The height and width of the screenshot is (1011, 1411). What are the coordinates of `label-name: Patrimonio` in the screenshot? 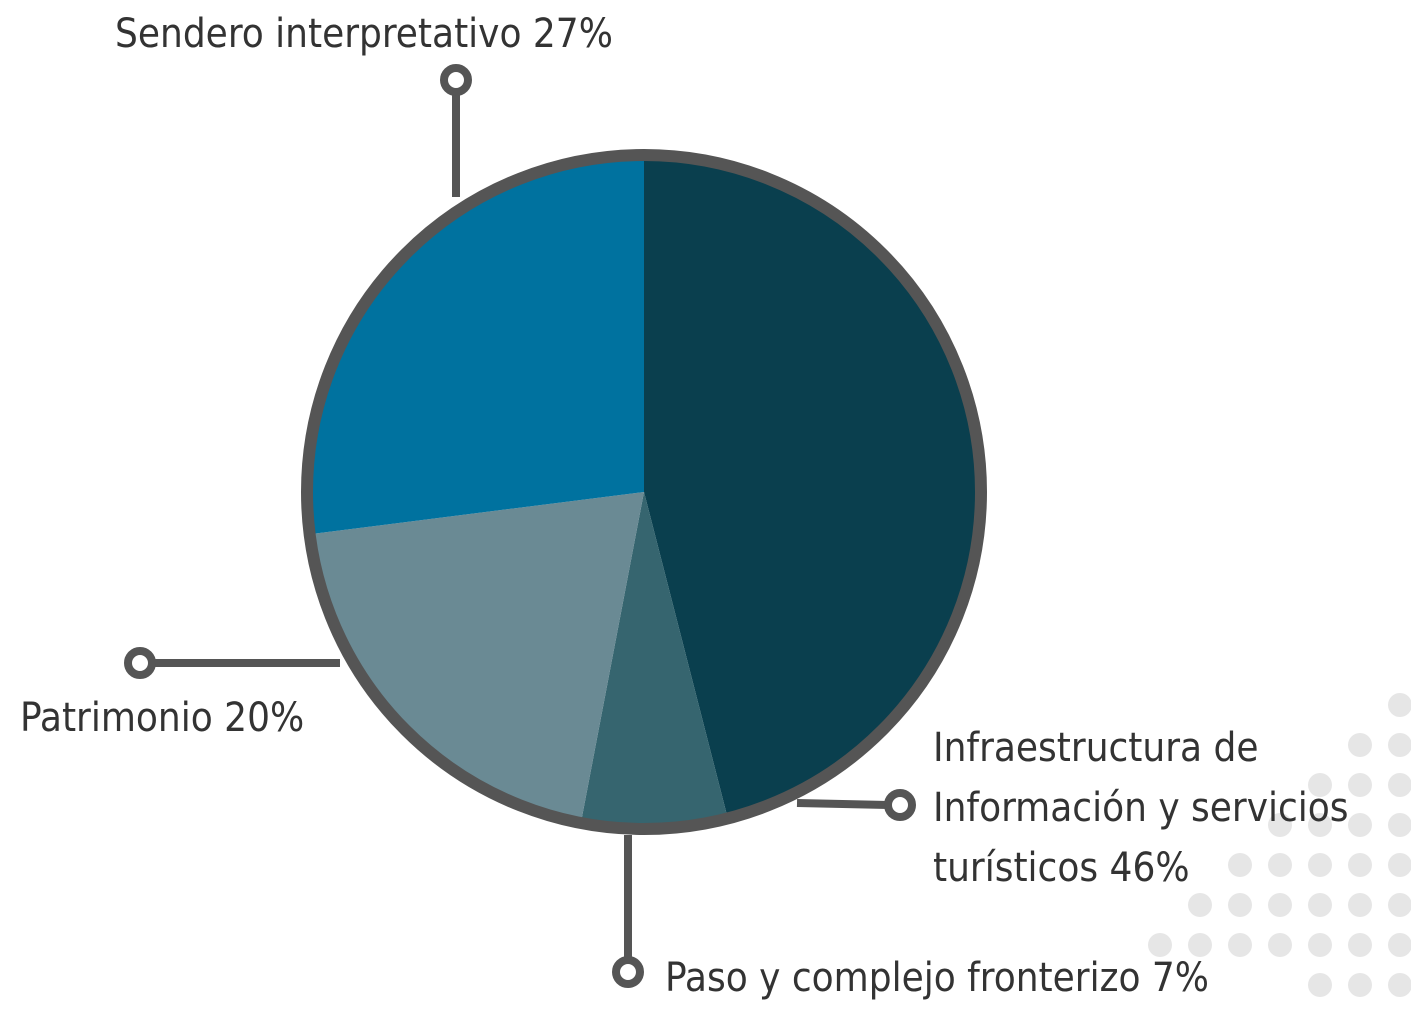 It's located at (116, 718).